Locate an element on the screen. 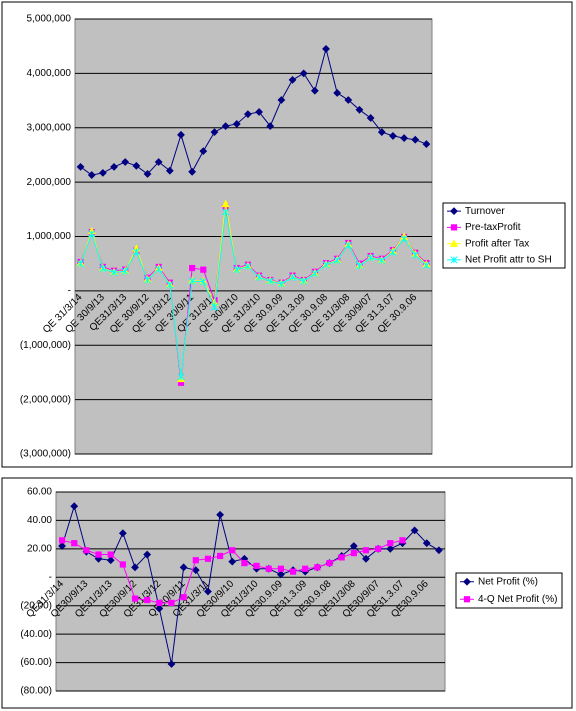 The width and height of the screenshot is (576, 711). y-tick-label: (60.00) is located at coordinates (36, 662).